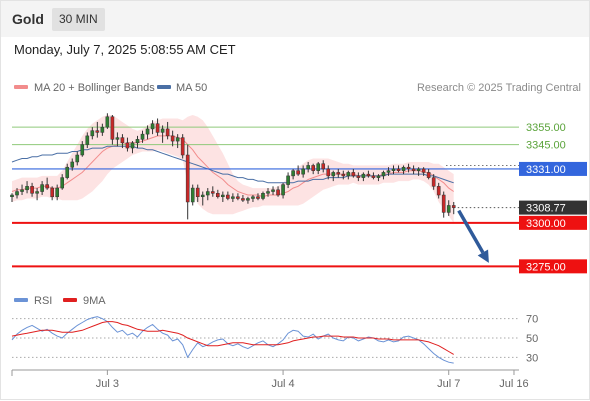  Describe the element at coordinates (21, 87) in the screenshot. I see `ma20-legend-swatch` at that location.